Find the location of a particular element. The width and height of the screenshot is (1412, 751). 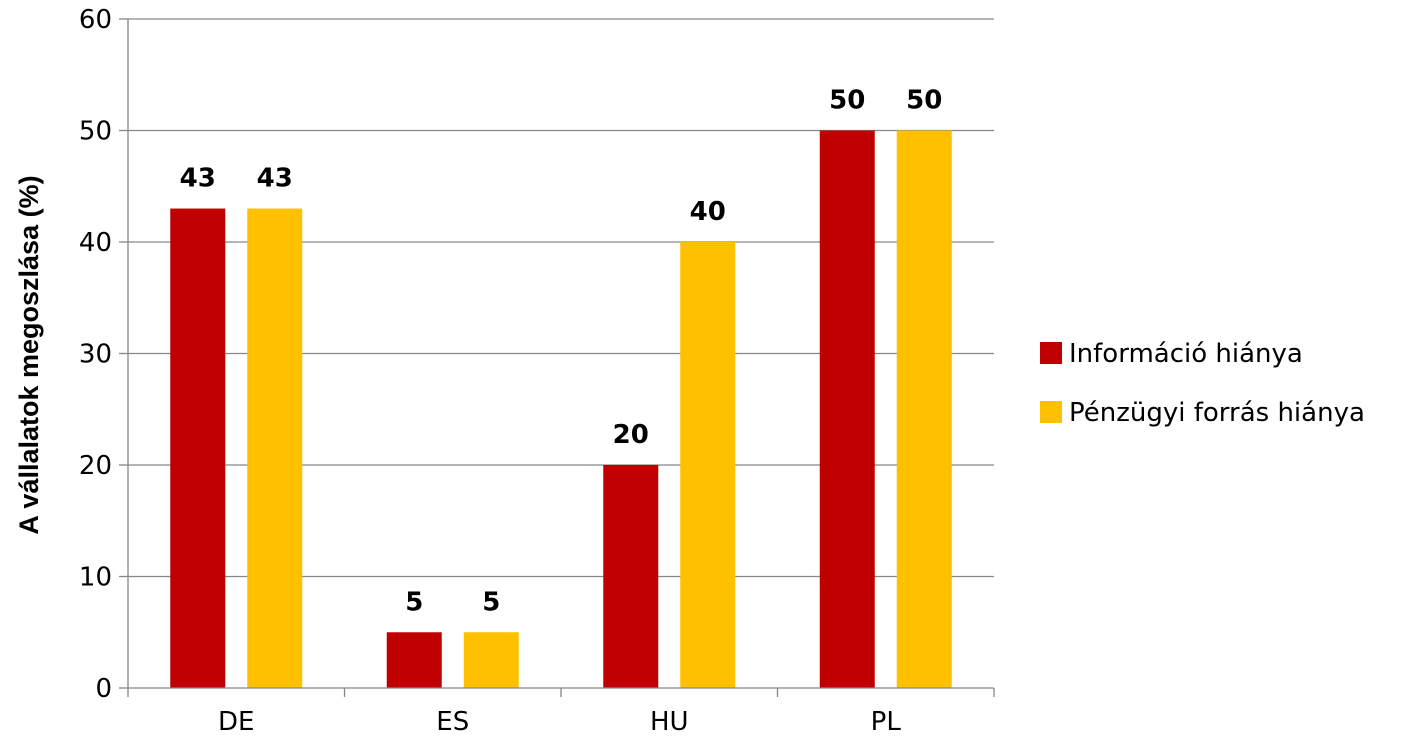

y-tick-labels: 0 10 20 30 40 50 60 is located at coordinates (95, 354).